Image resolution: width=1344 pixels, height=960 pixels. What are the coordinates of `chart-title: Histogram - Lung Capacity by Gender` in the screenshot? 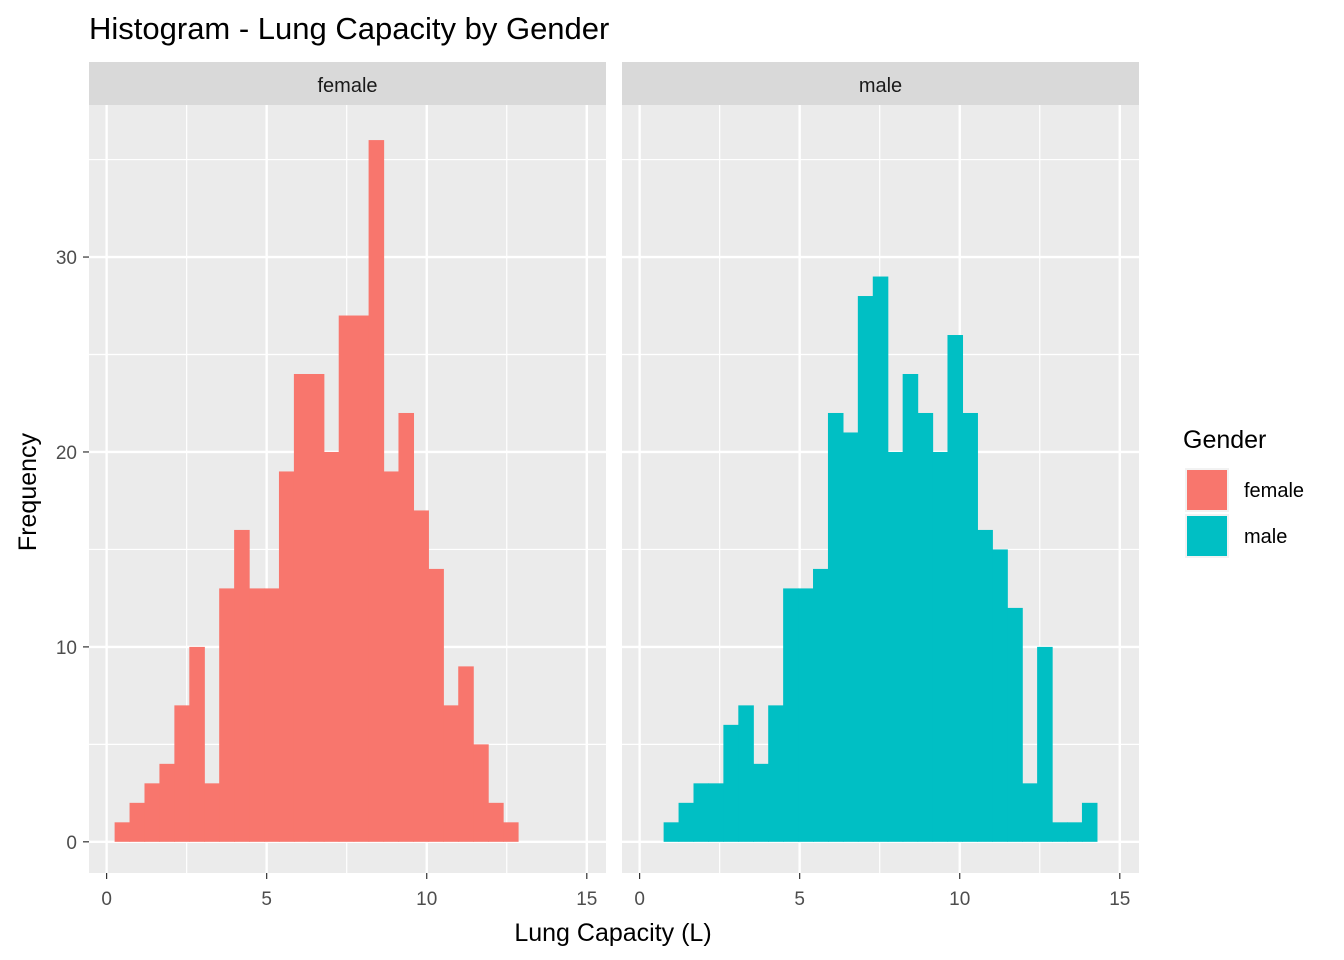 It's located at (349, 28).